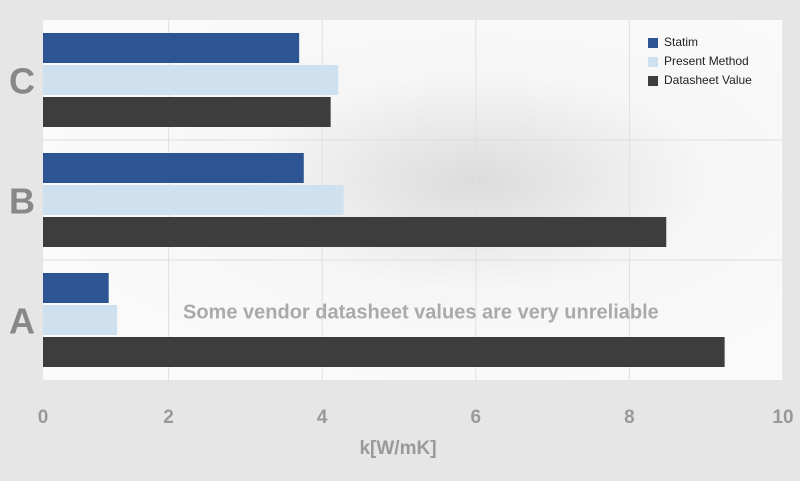  Describe the element at coordinates (476, 417) in the screenshot. I see `x-tick-label: 6` at that location.